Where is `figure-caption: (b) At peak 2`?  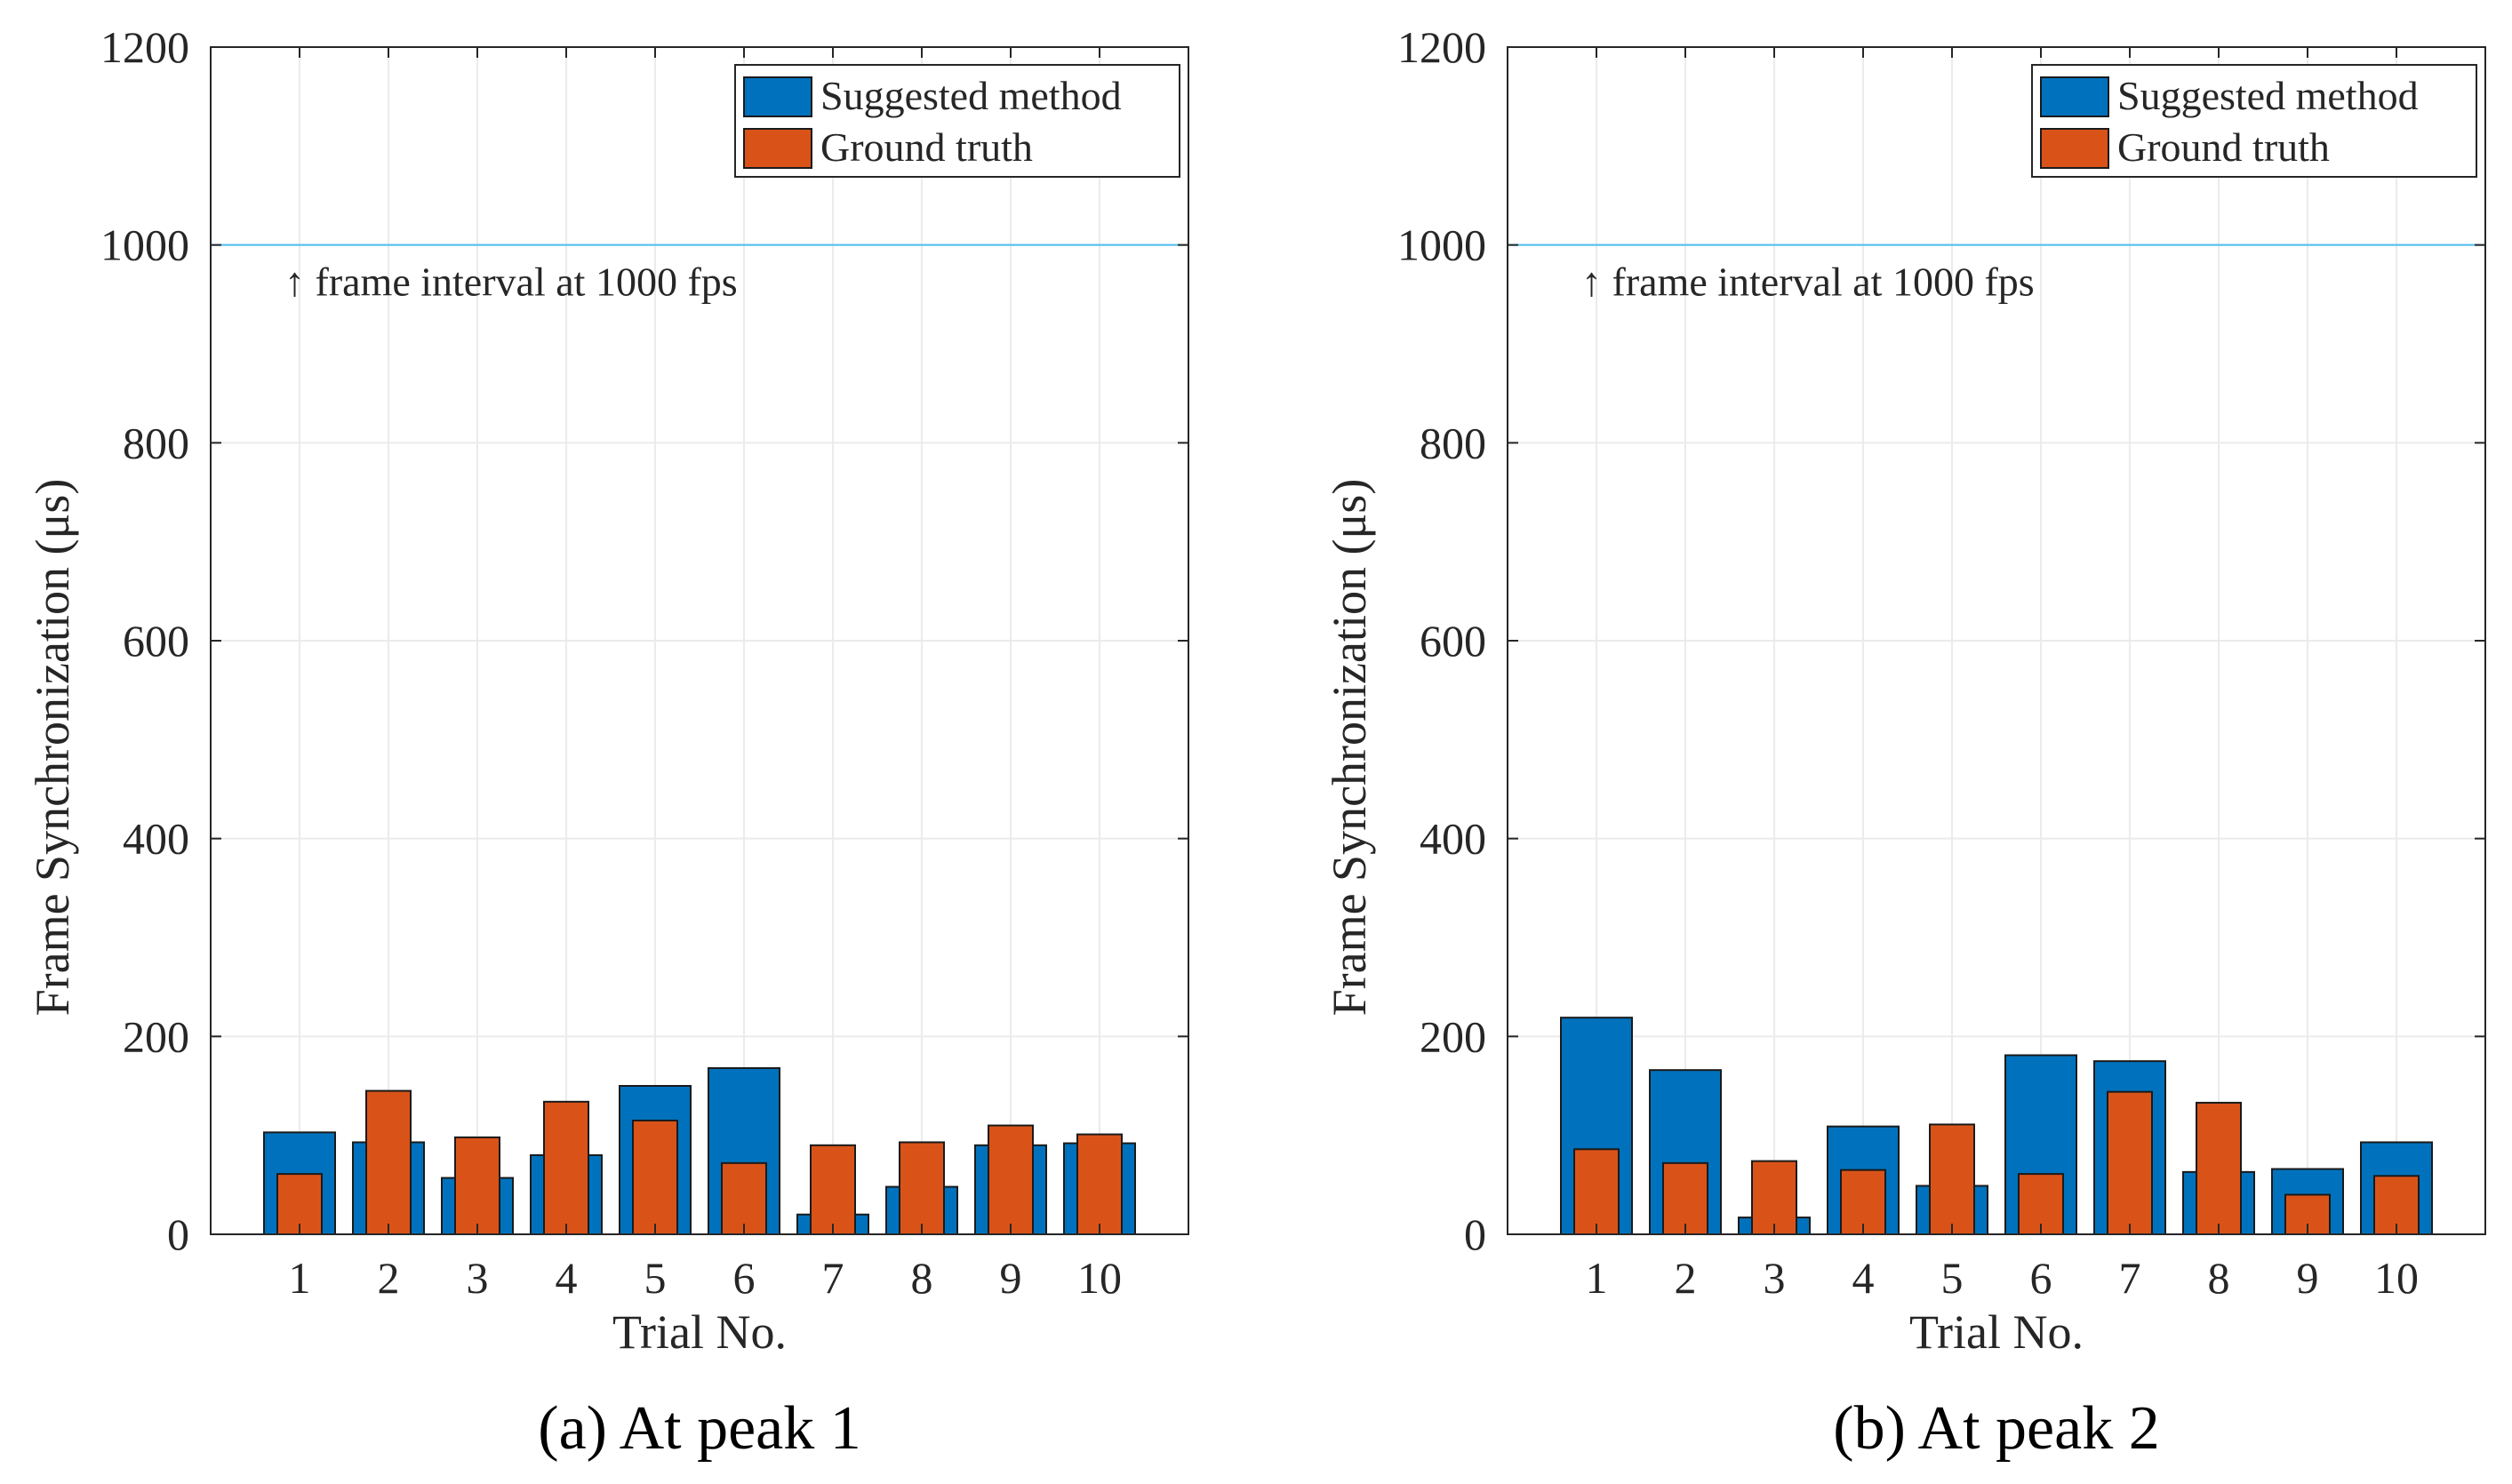
figure-caption: (b) At peak 2 is located at coordinates (1996, 1428).